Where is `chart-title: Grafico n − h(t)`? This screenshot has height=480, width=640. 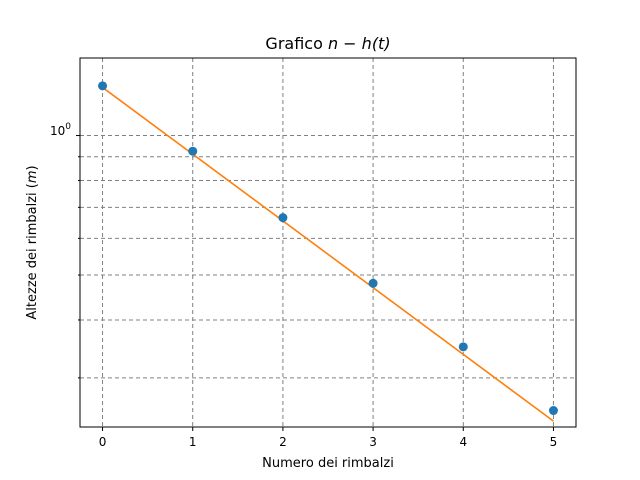
chart-title: Grafico n − h(t) is located at coordinates (327, 43).